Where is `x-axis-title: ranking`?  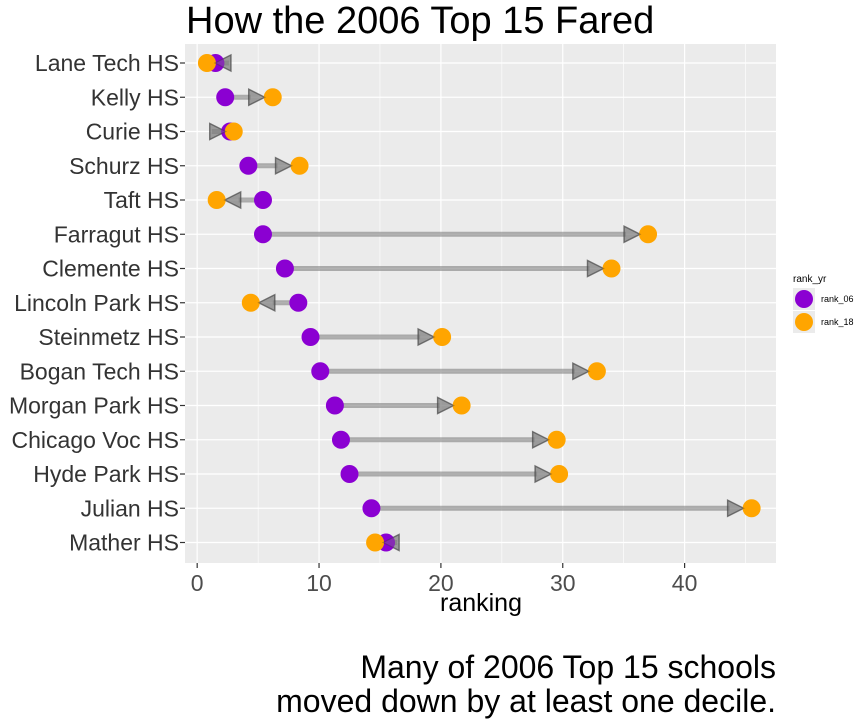
x-axis-title: ranking is located at coordinates (481, 603).